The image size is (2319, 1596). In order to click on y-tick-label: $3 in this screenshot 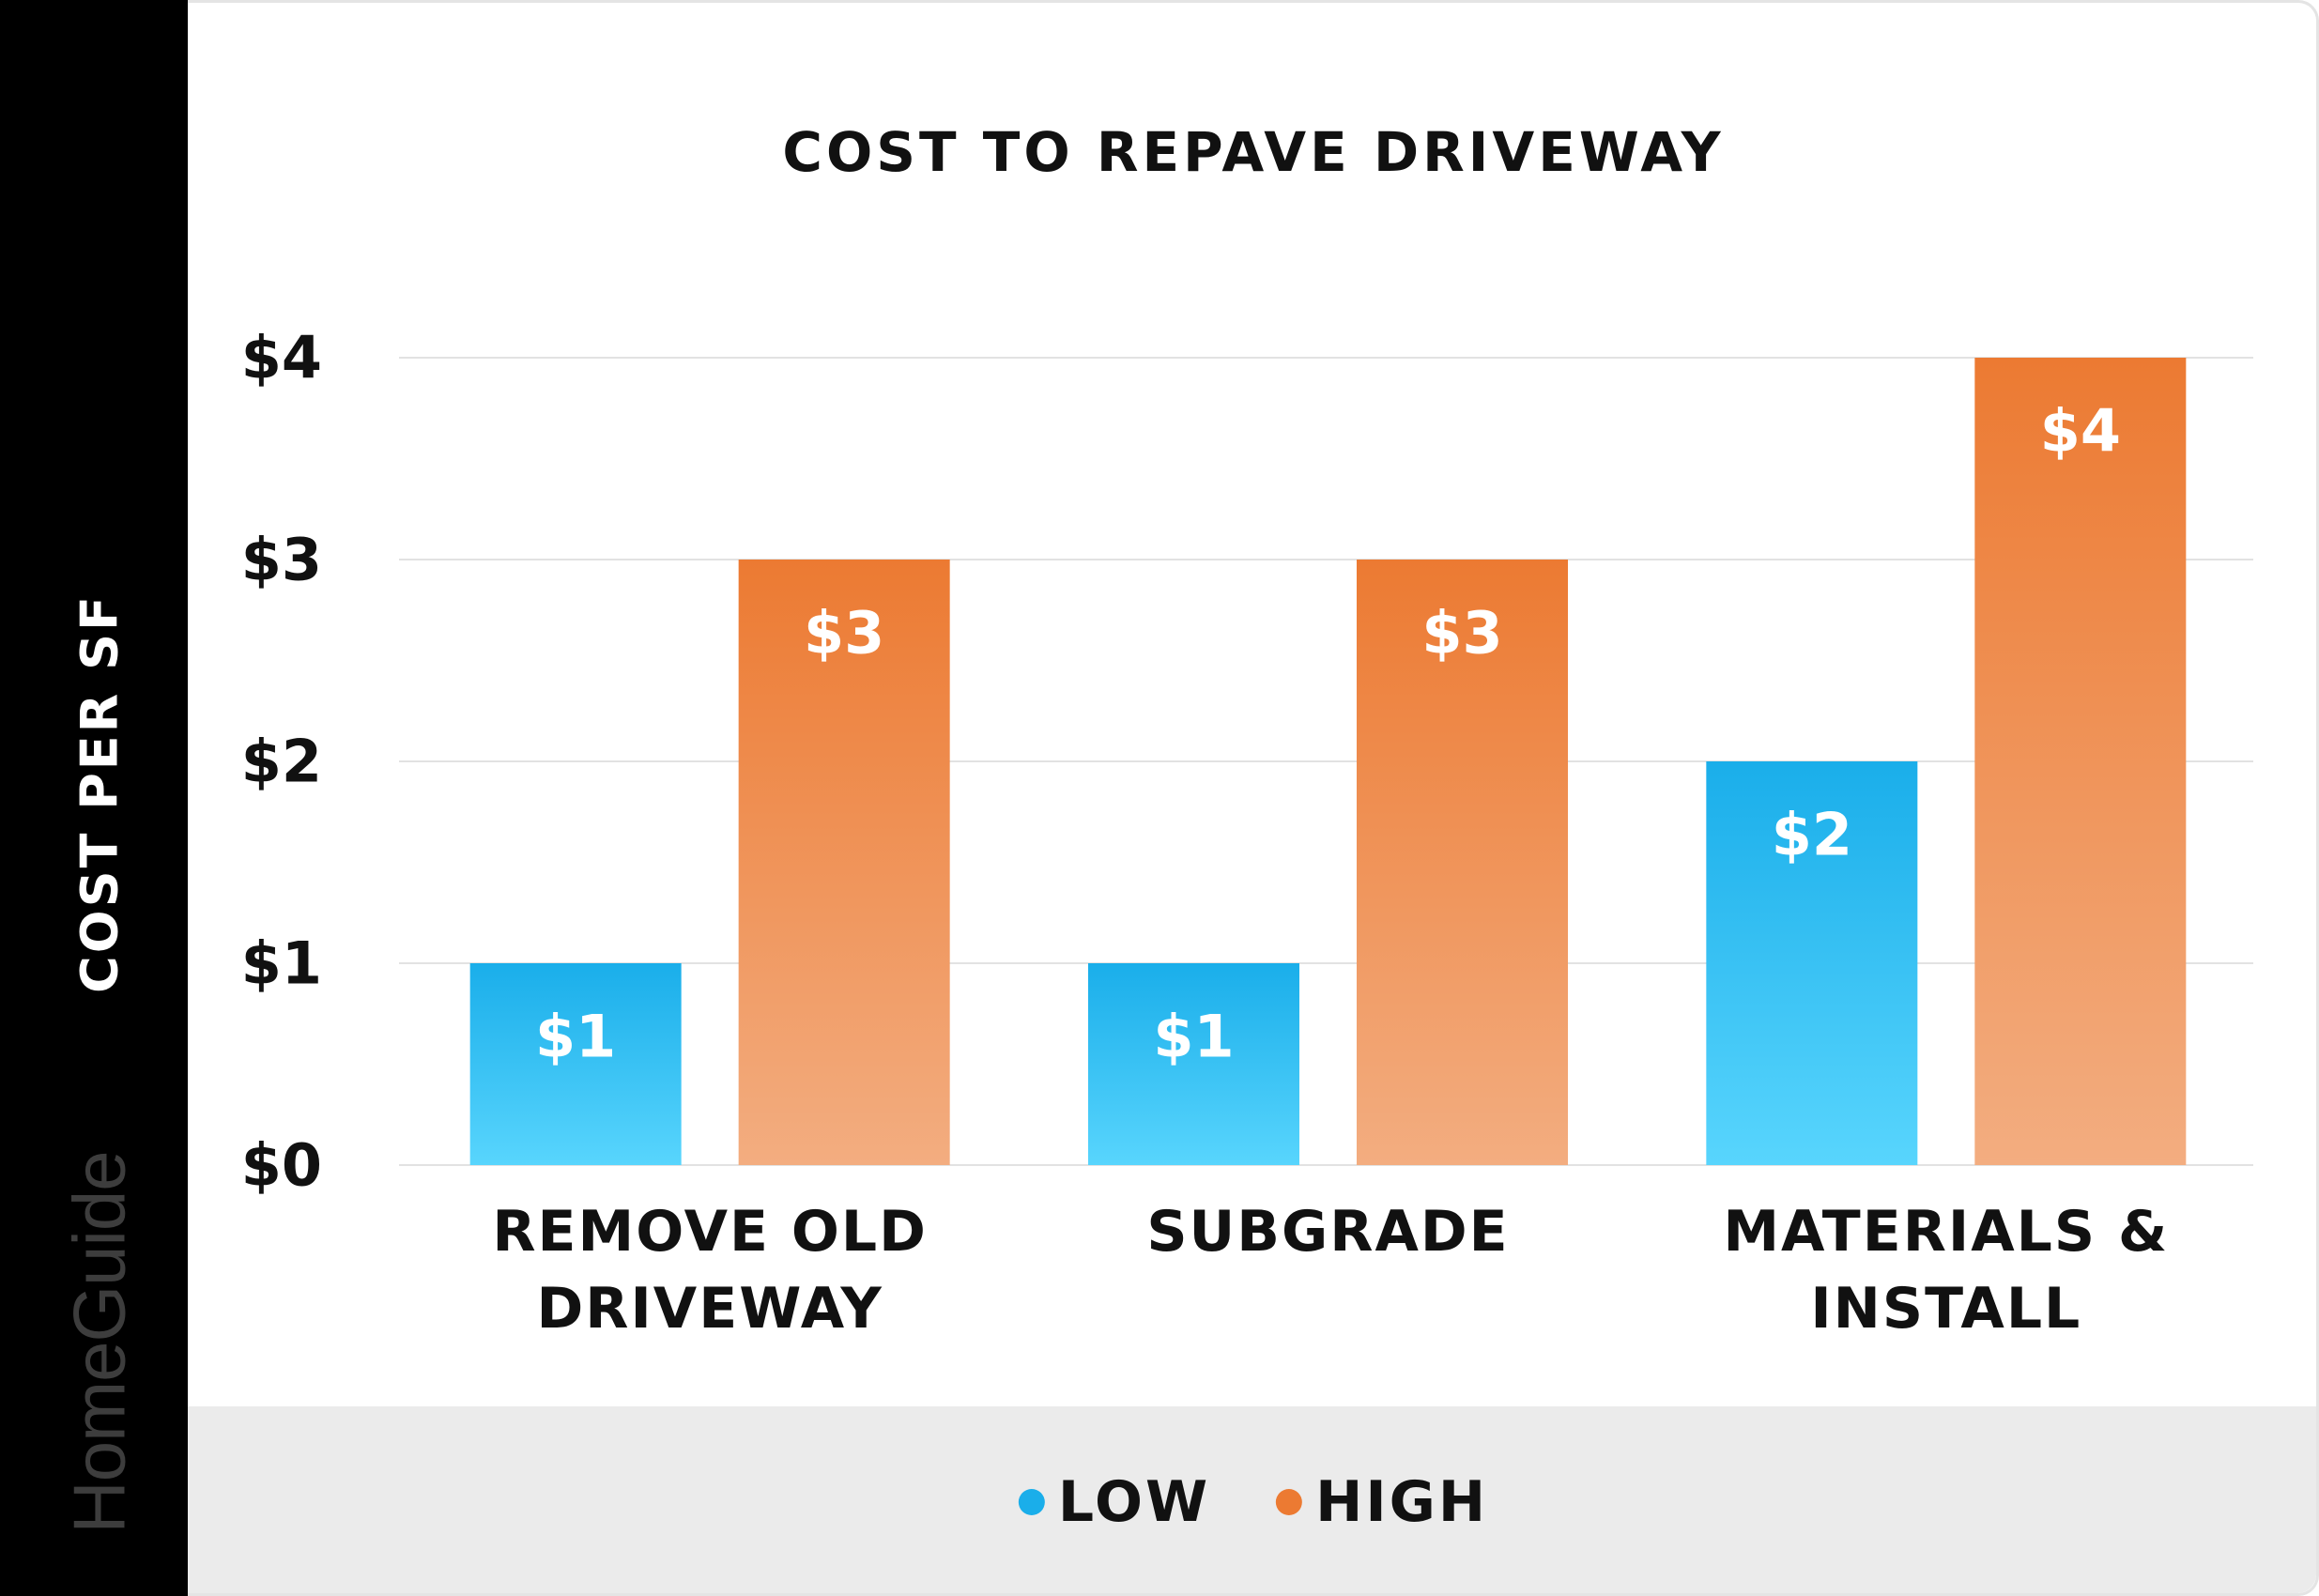, I will do `click(281, 560)`.